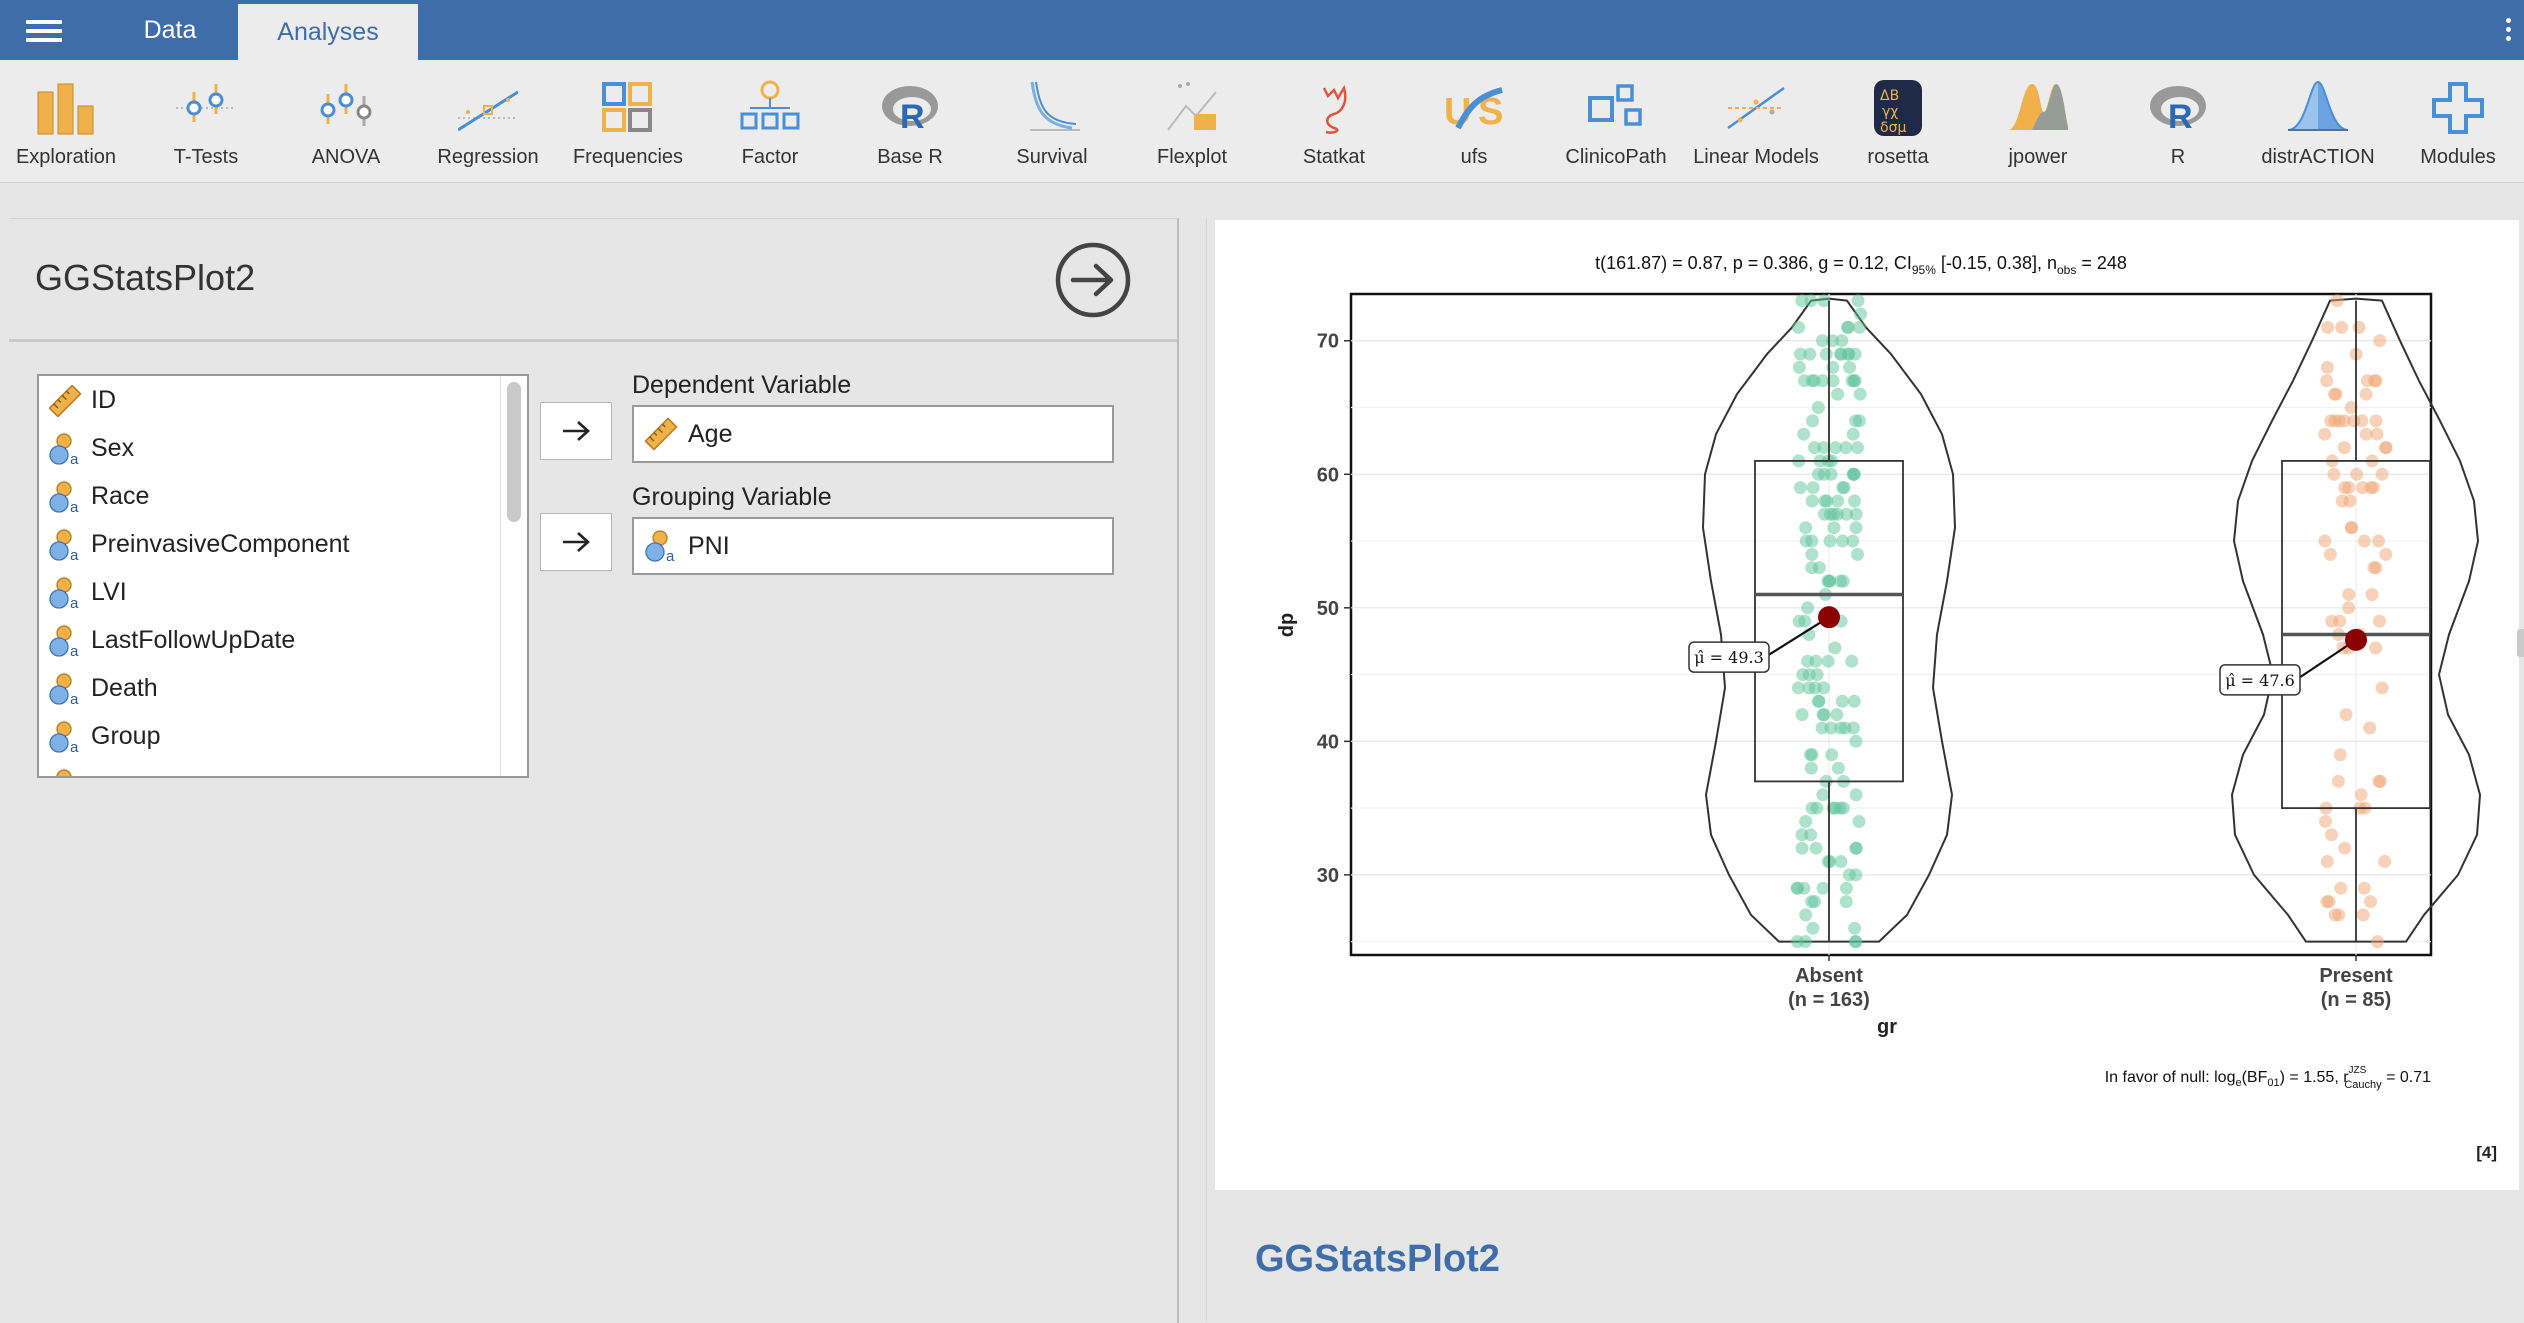  What do you see at coordinates (1756, 108) in the screenshot?
I see `linear-models-icon` at bounding box center [1756, 108].